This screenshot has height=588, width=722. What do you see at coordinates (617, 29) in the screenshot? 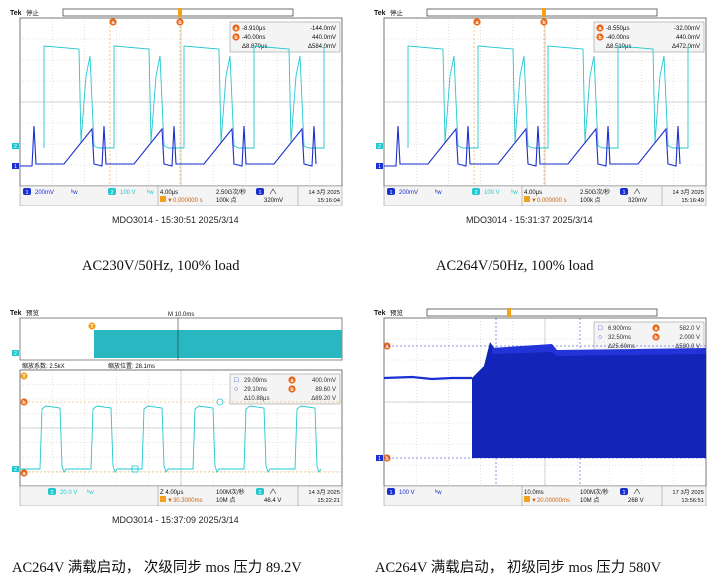
I see `readout-time: -8.550μs` at bounding box center [617, 29].